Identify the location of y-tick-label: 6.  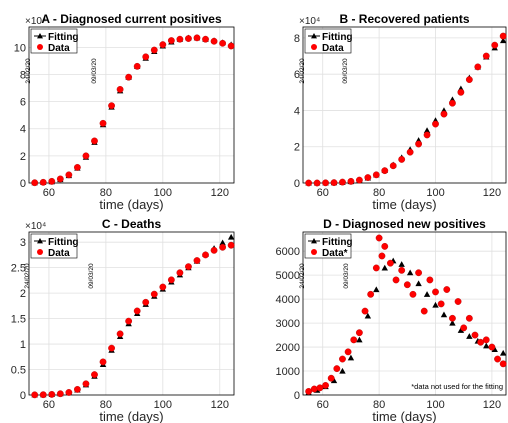
(297, 75).